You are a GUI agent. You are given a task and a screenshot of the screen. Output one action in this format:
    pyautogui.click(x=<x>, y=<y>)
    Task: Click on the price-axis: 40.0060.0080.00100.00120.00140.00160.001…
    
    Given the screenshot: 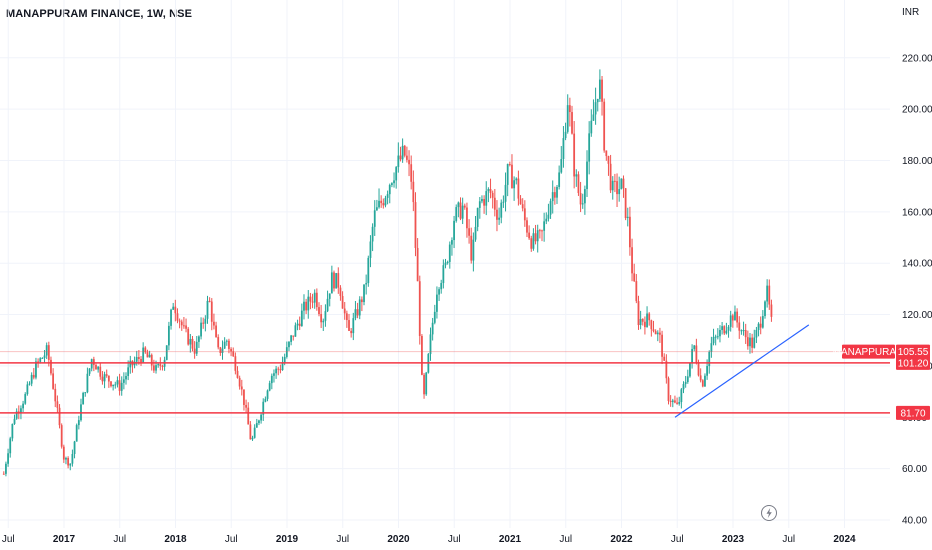 What is the action you would take?
    pyautogui.click(x=917, y=289)
    